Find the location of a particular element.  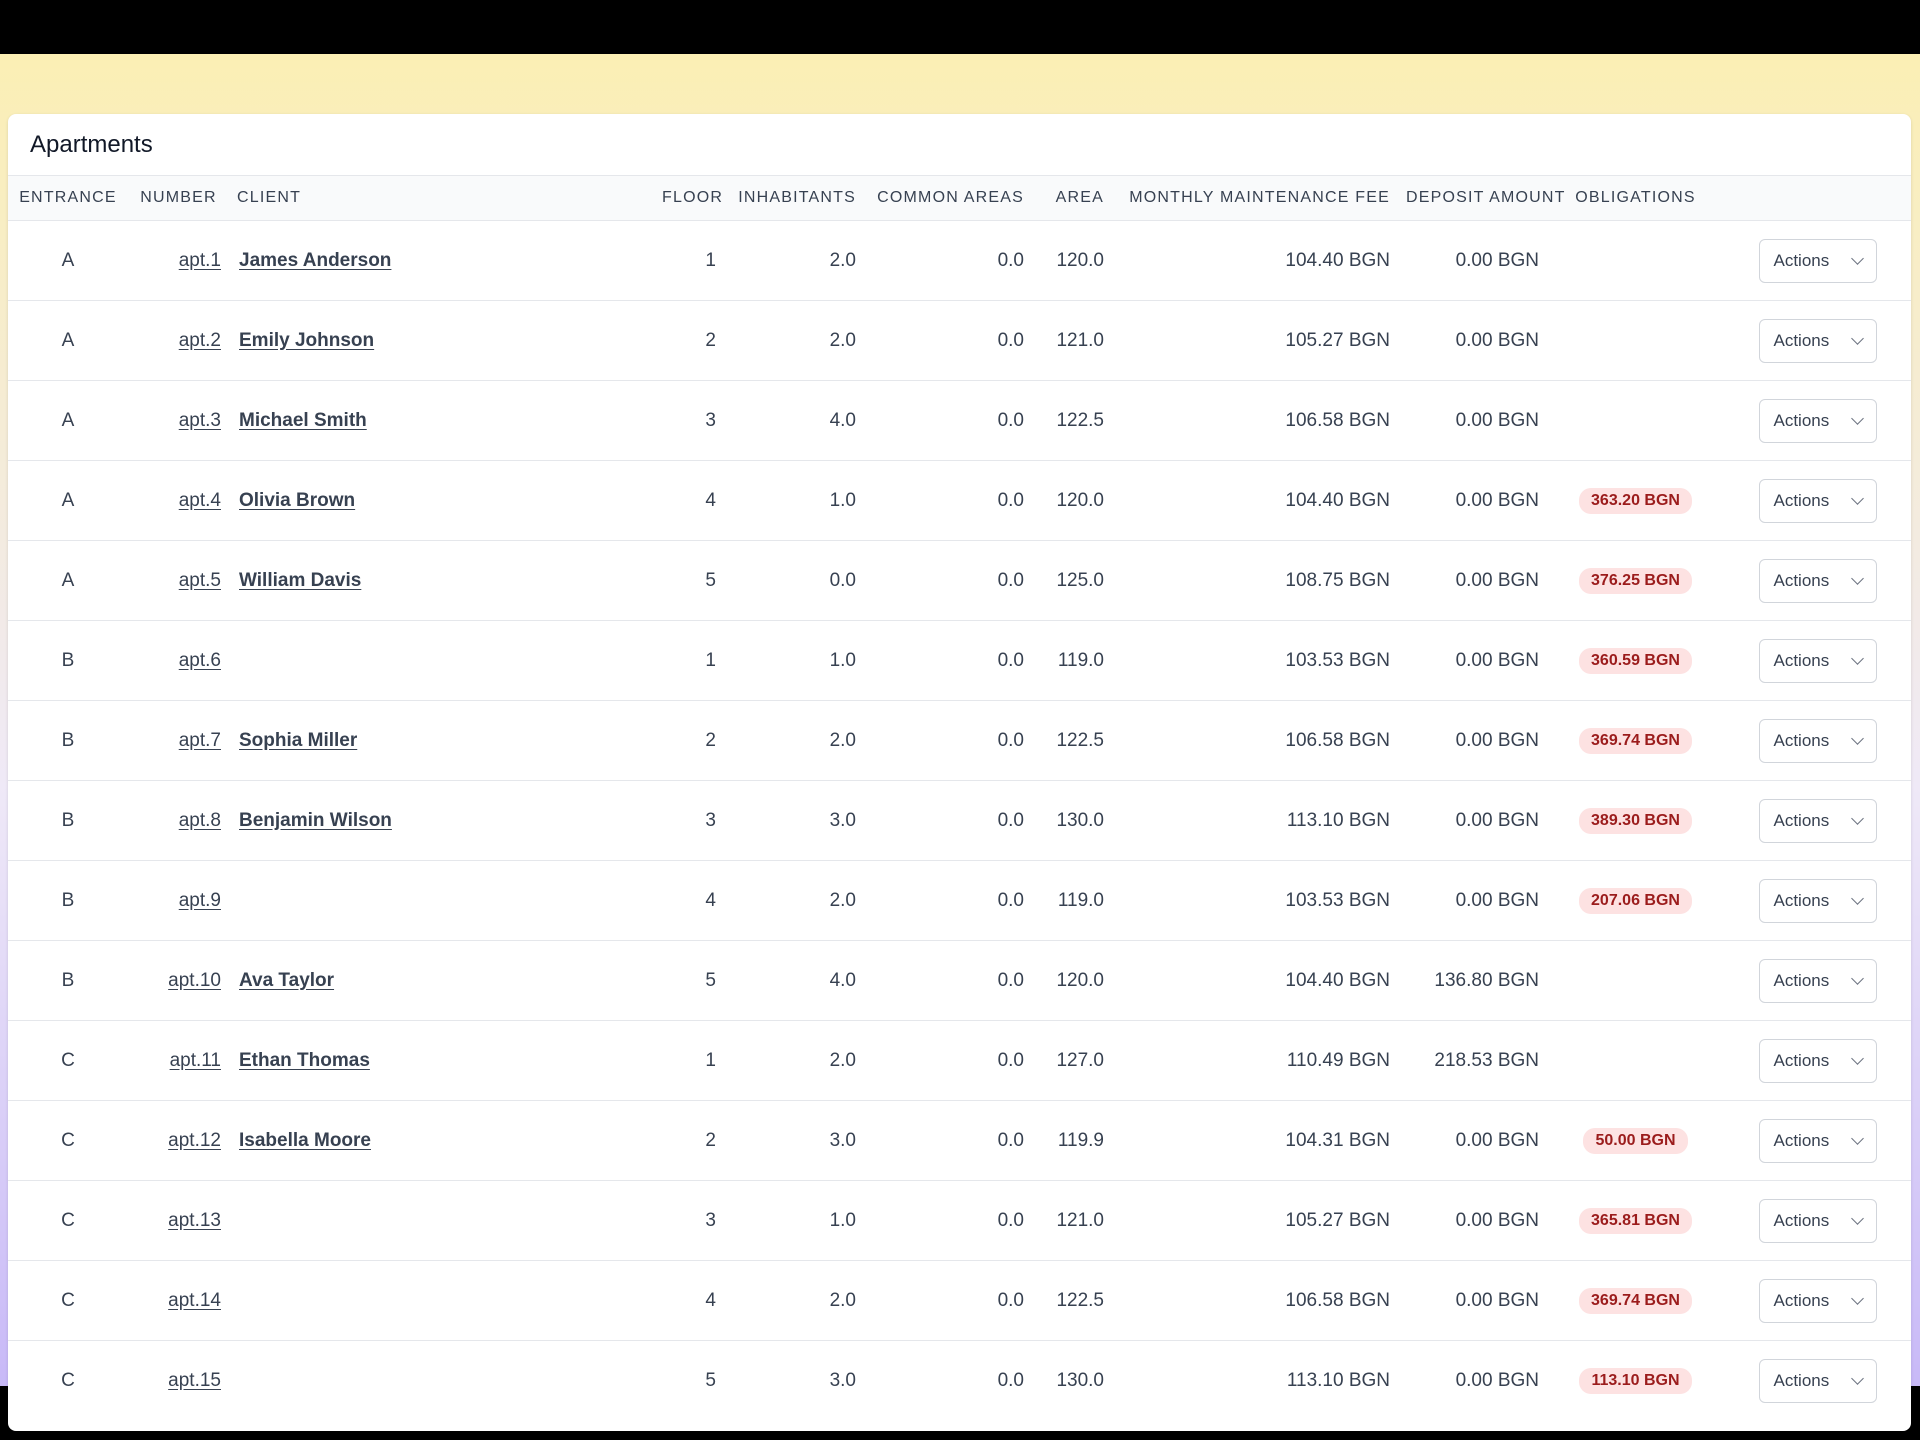

floor-cell: 3 is located at coordinates (689, 420).